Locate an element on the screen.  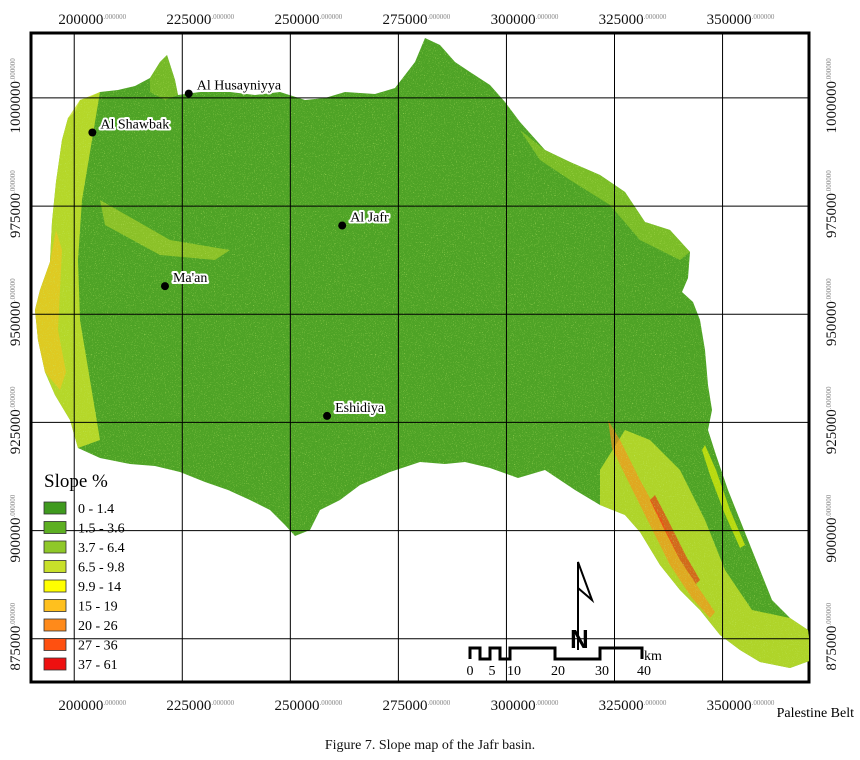
north-arrow-icon: N is located at coordinates (582, 607).